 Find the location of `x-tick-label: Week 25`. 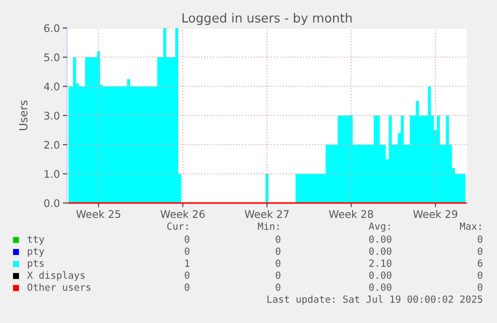

x-tick-label: Week 25 is located at coordinates (98, 214).